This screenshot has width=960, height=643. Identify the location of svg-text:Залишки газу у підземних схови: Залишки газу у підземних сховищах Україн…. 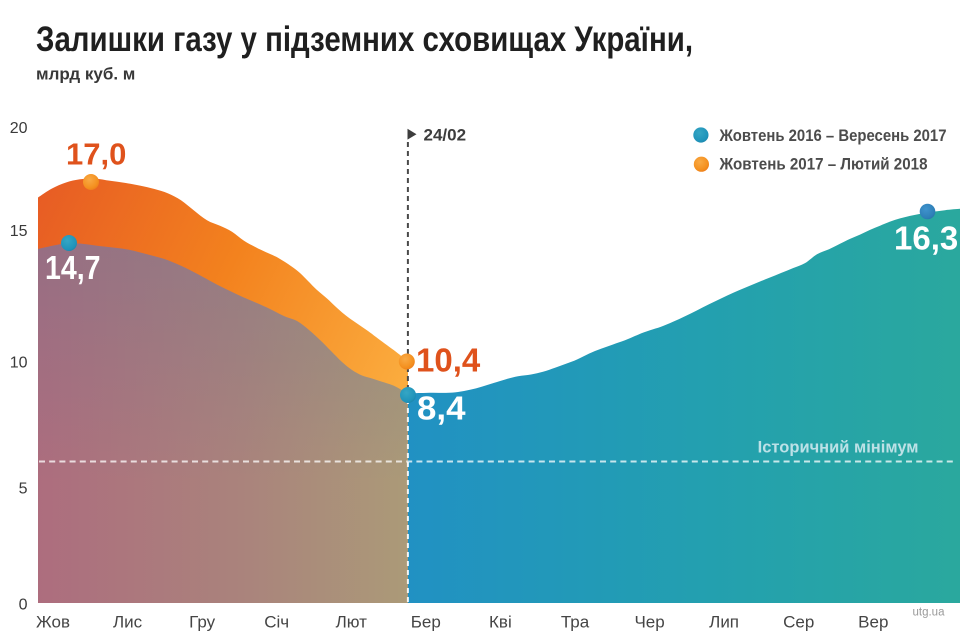
(364, 39).